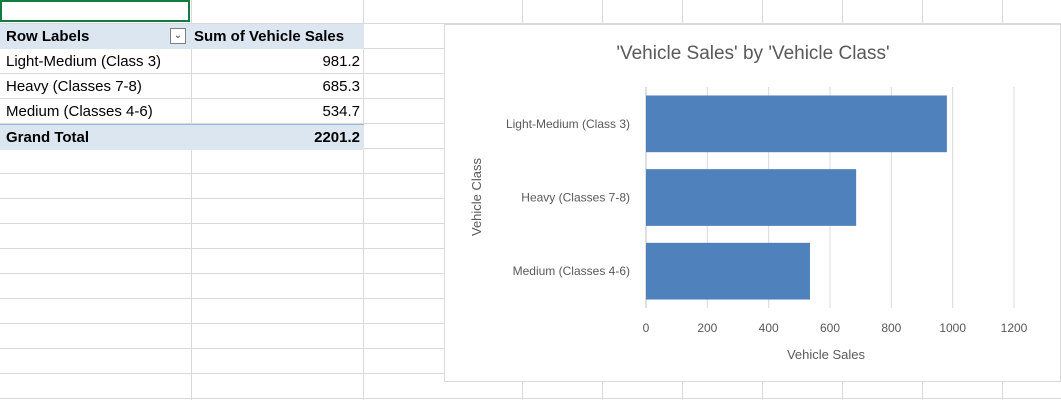 This screenshot has width=1061, height=400. I want to click on chevron-down-icon: ⌄, so click(178, 35).